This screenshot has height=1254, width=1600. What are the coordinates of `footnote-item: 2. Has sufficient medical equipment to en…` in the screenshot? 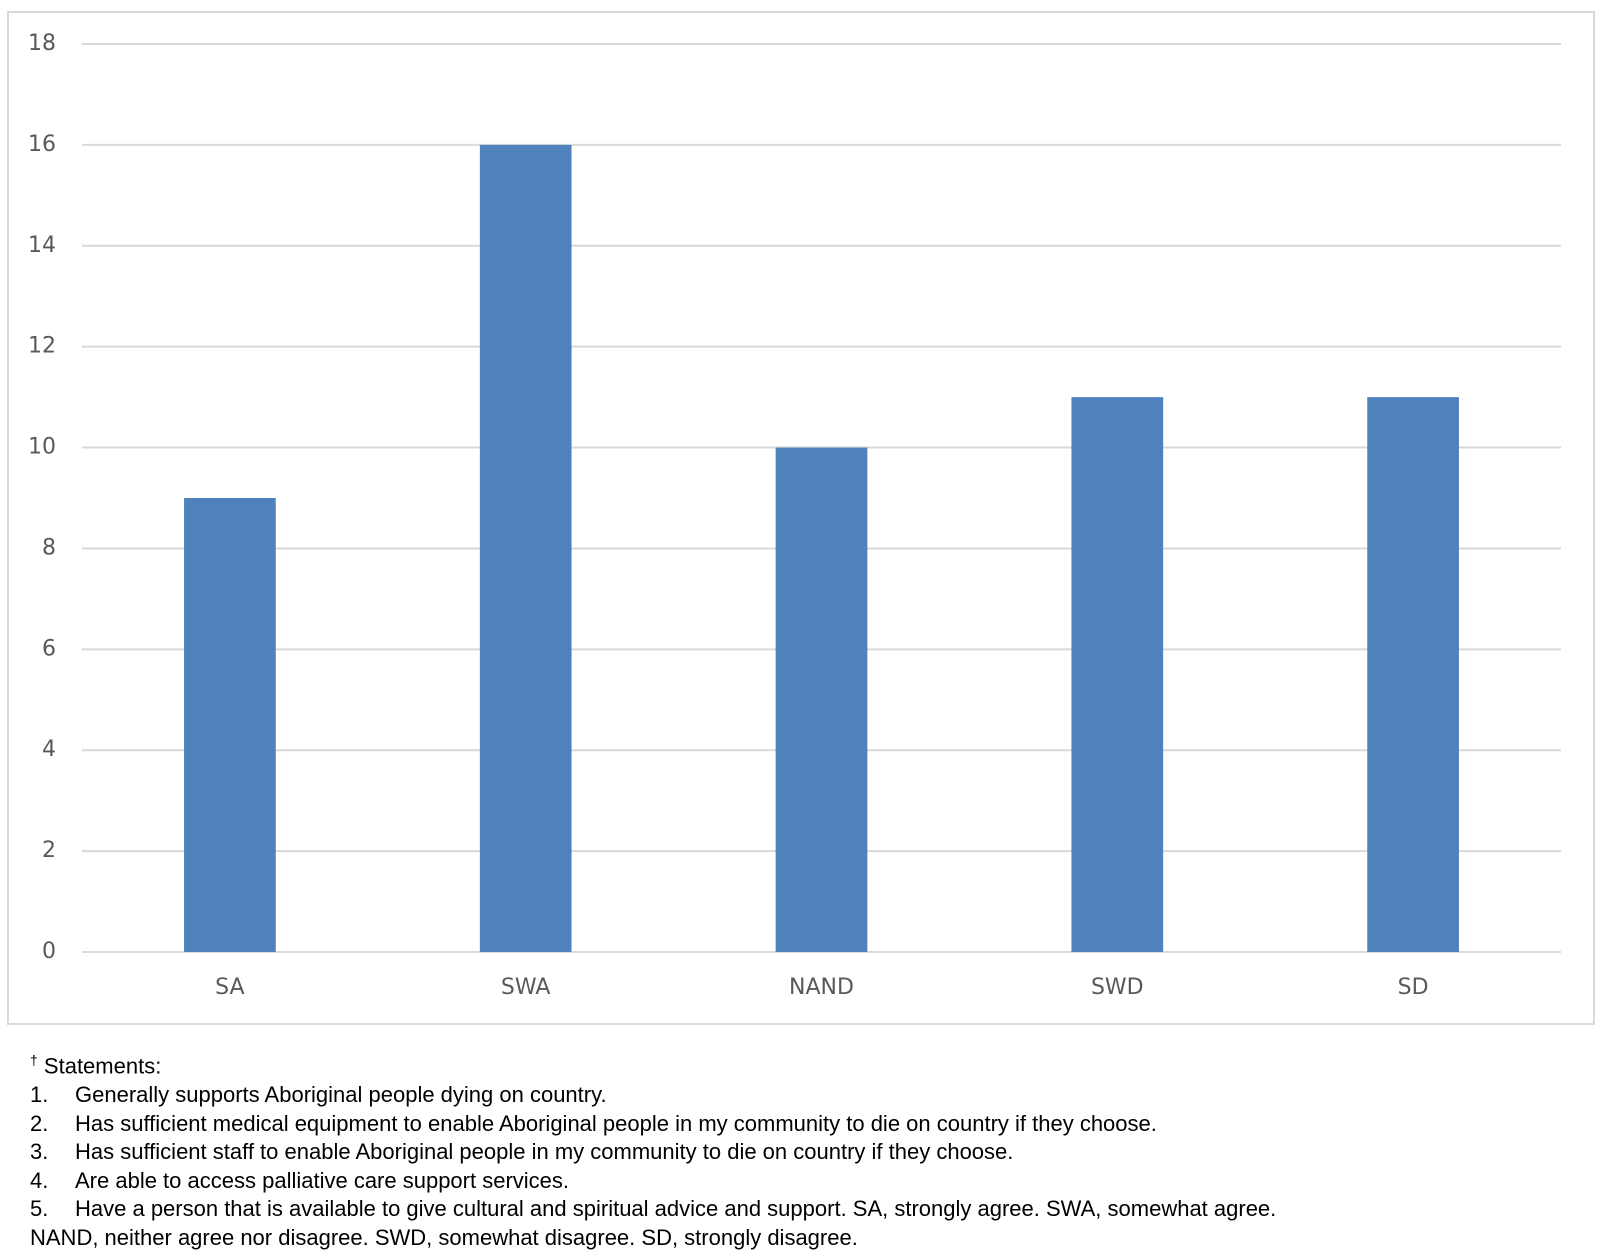 It's located at (653, 1124).